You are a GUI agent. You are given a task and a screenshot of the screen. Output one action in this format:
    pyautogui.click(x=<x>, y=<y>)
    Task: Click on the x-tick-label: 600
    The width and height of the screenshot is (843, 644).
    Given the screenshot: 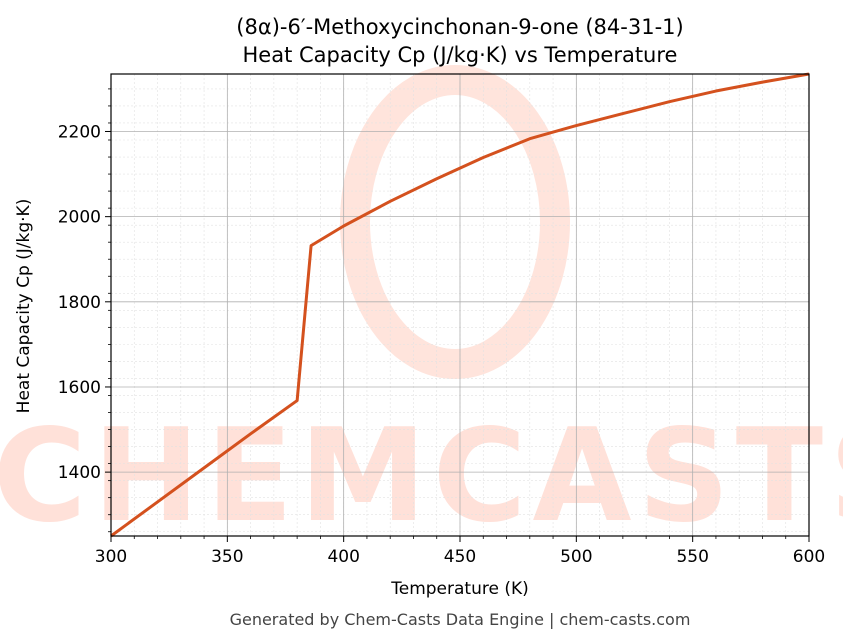 What is the action you would take?
    pyautogui.click(x=809, y=557)
    